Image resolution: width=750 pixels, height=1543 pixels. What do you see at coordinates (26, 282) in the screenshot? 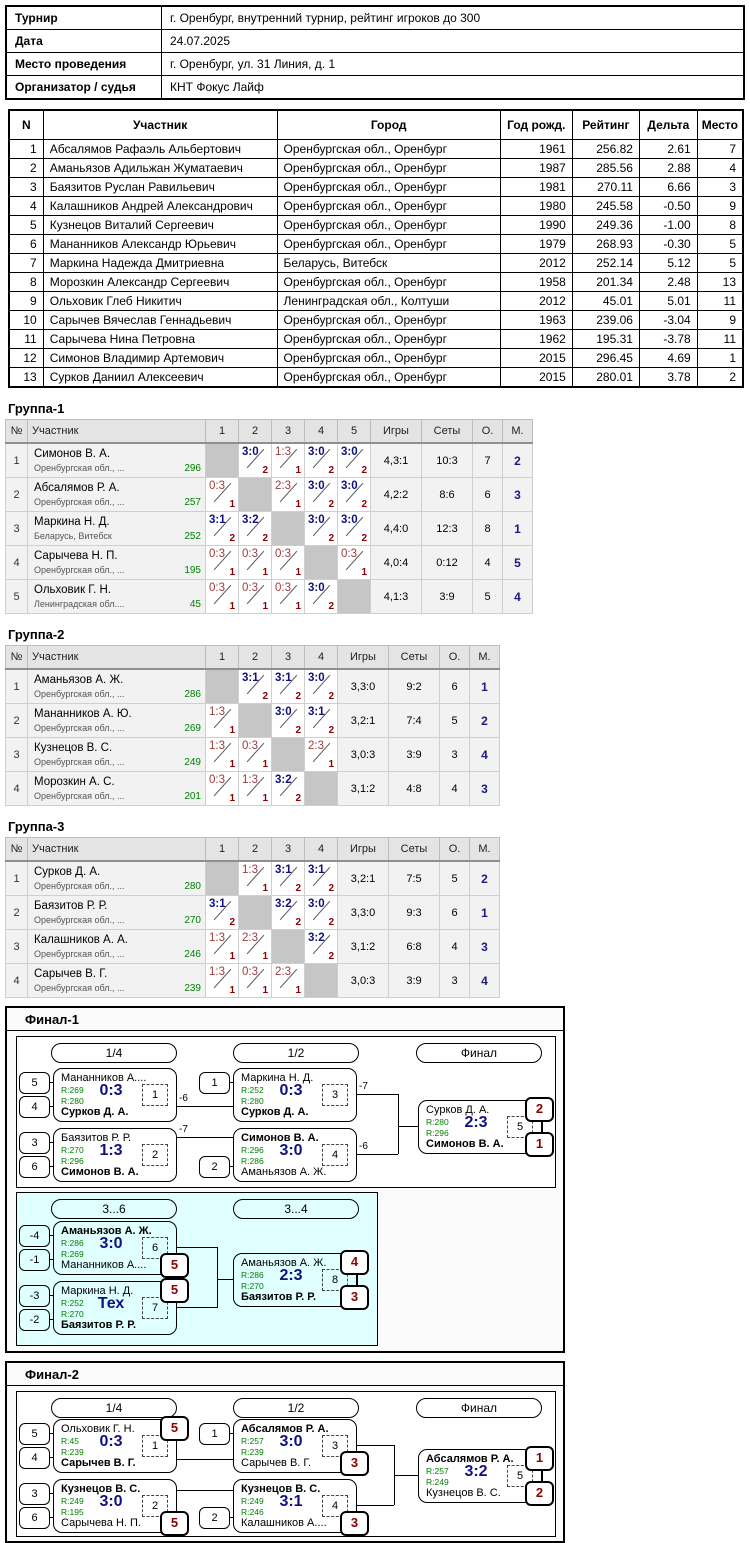
I see `cell-number: 8` at bounding box center [26, 282].